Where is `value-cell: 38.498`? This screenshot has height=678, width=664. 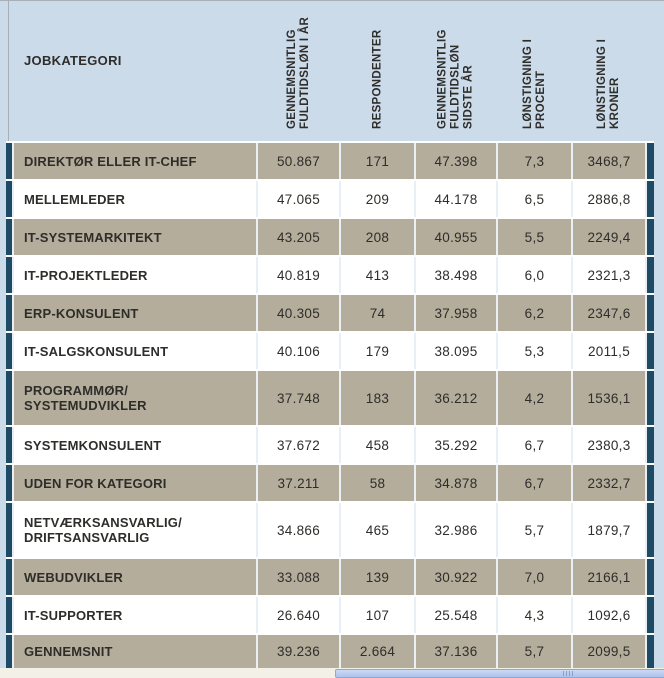 value-cell: 38.498 is located at coordinates (456, 275).